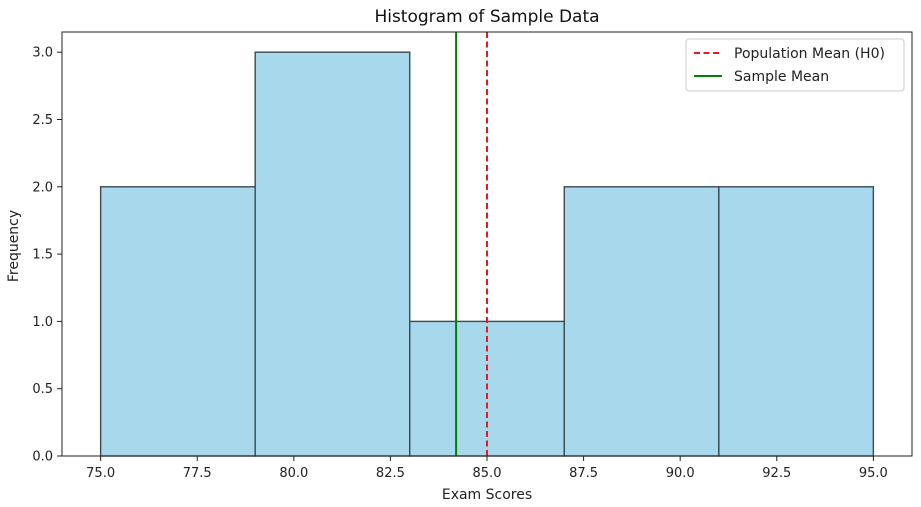 Image resolution: width=921 pixels, height=507 pixels. I want to click on y-tick-label: 1.0, so click(42, 322).